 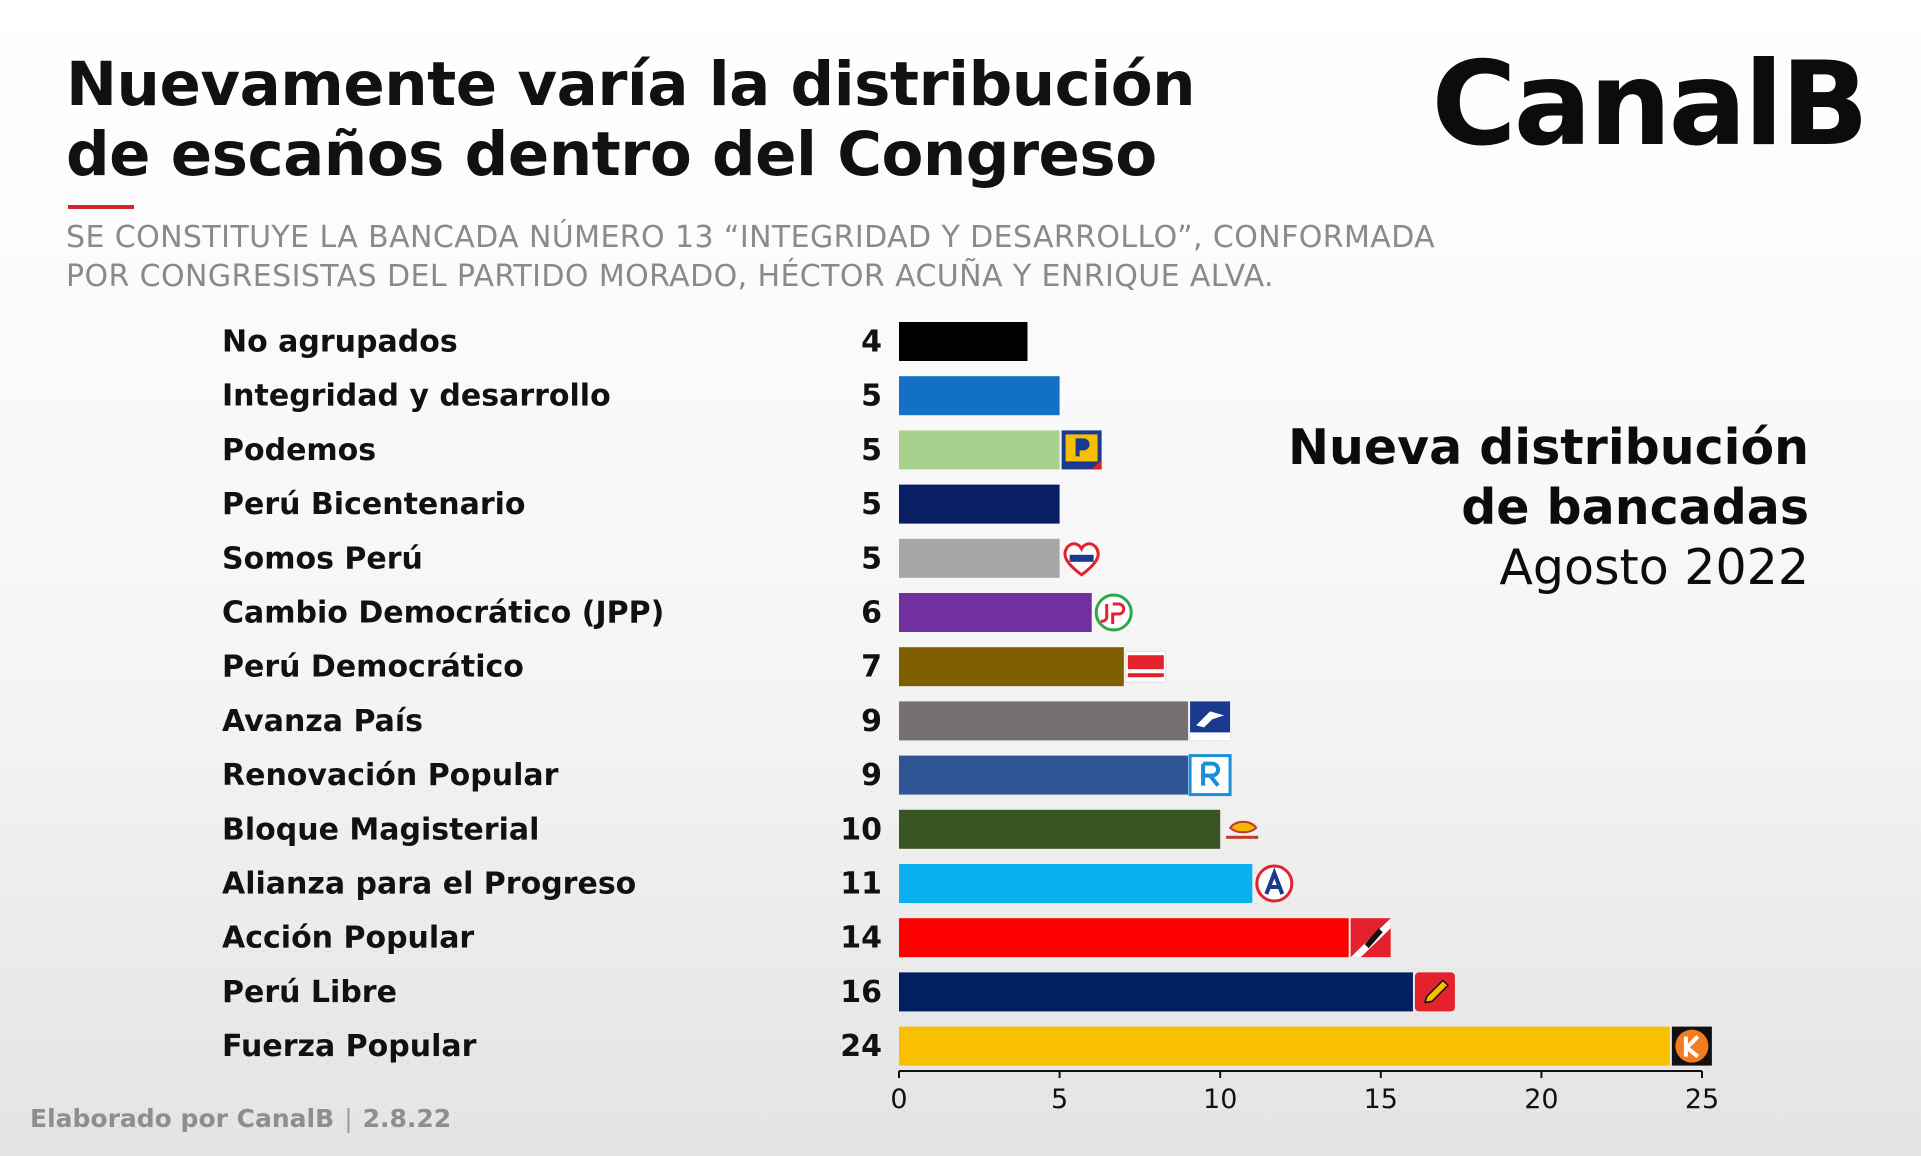 I want to click on value-label-fuerza-popular: 24, so click(x=861, y=1046).